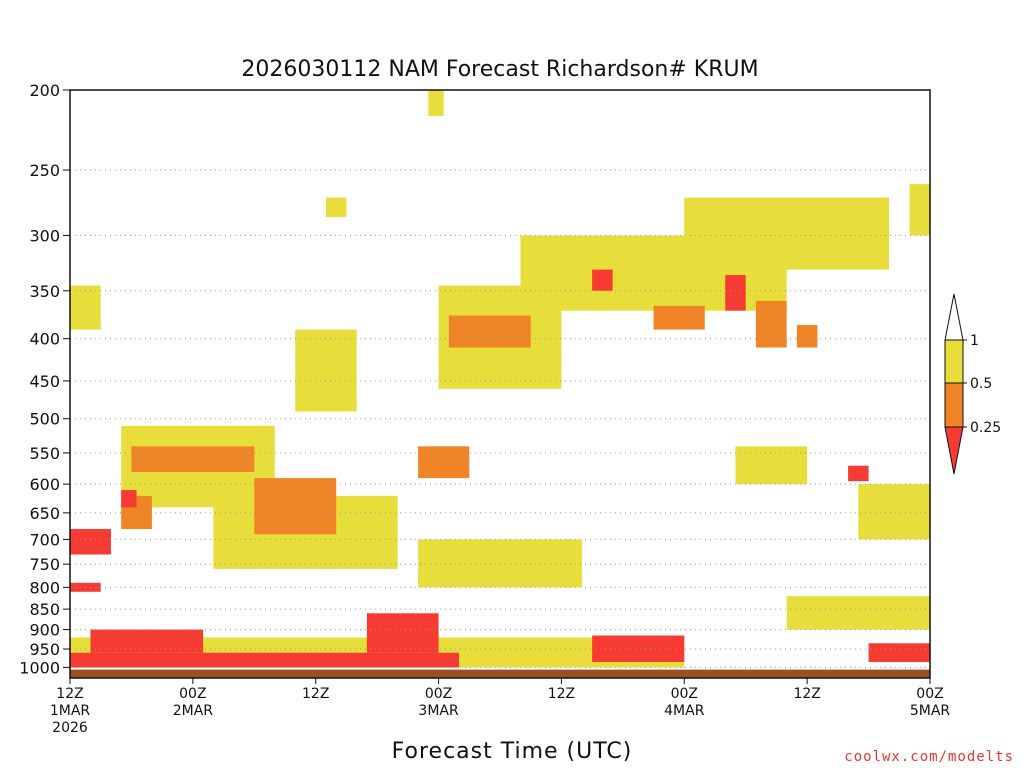 The height and width of the screenshot is (768, 1024). Describe the element at coordinates (44, 587) in the screenshot. I see `y-tick-label: 800` at that location.